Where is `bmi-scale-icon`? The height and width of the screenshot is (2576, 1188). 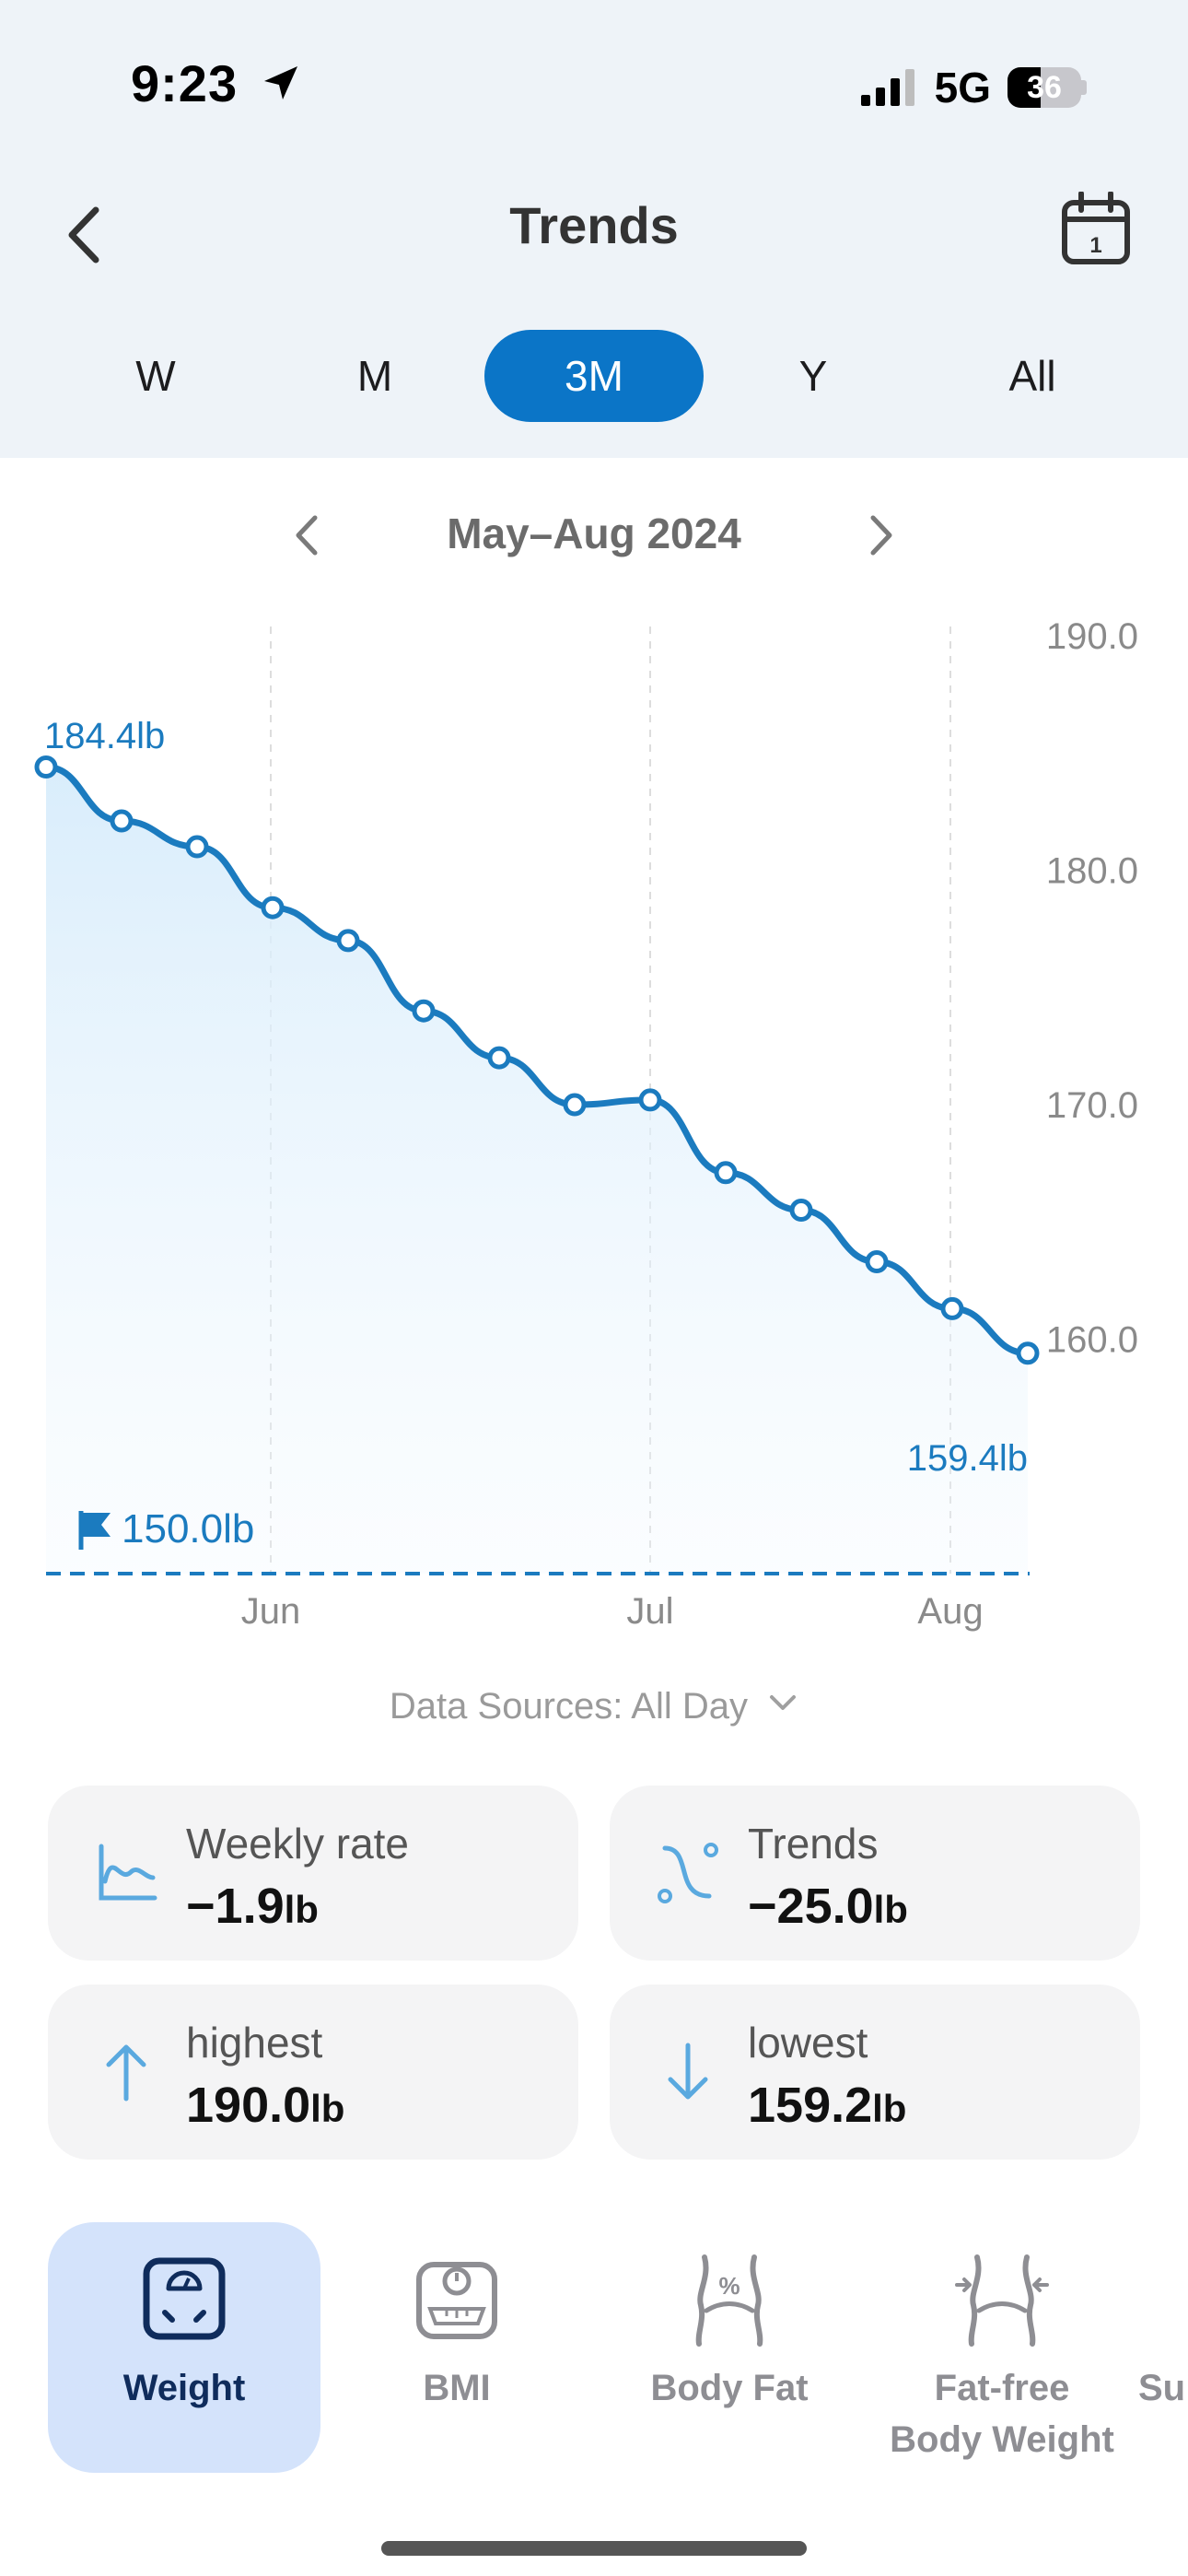
bmi-scale-icon is located at coordinates (456, 2300).